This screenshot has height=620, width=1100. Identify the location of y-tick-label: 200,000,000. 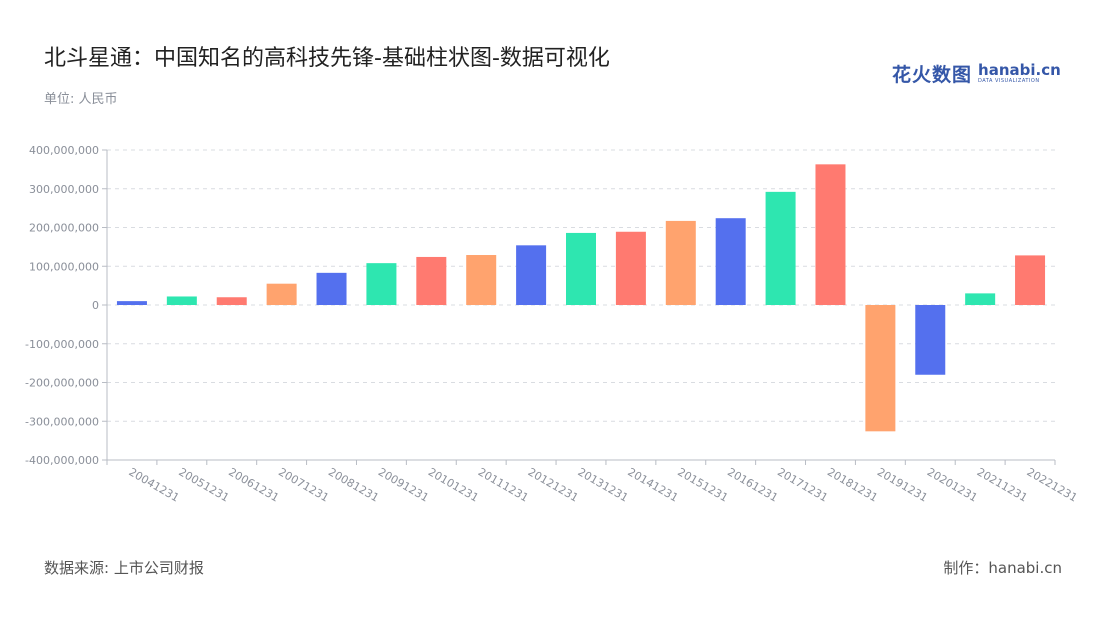
(64, 228).